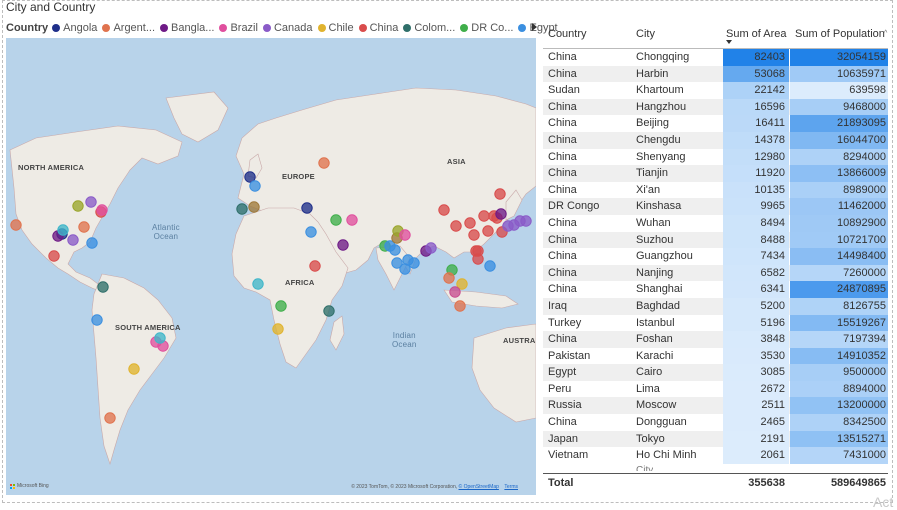  What do you see at coordinates (567, 34) in the screenshot?
I see `column-header-country: Country` at bounding box center [567, 34].